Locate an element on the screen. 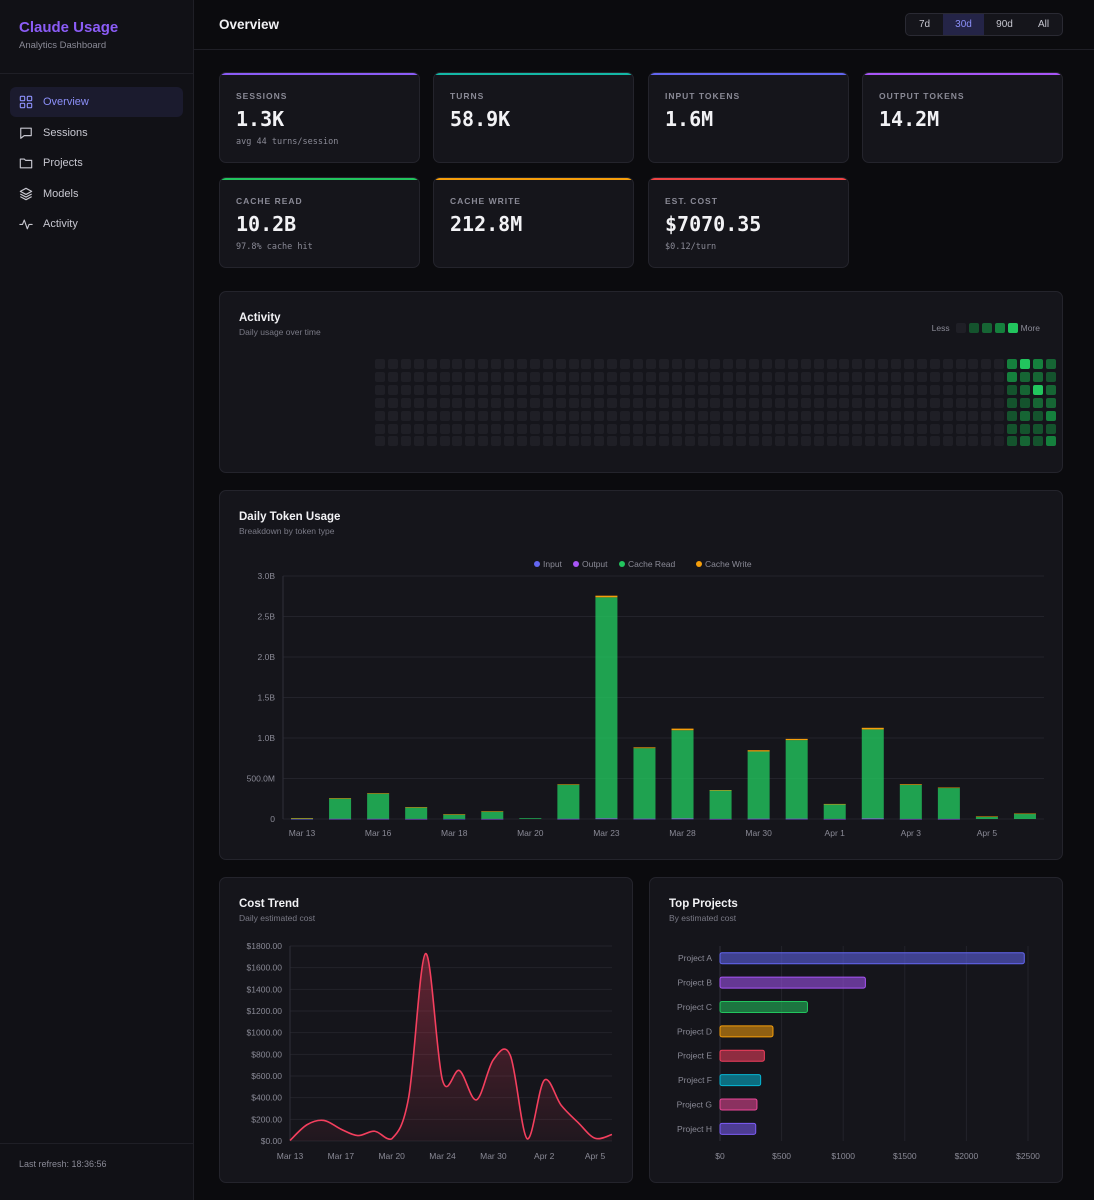  sidebar-item-projects: Projects is located at coordinates (96, 163).